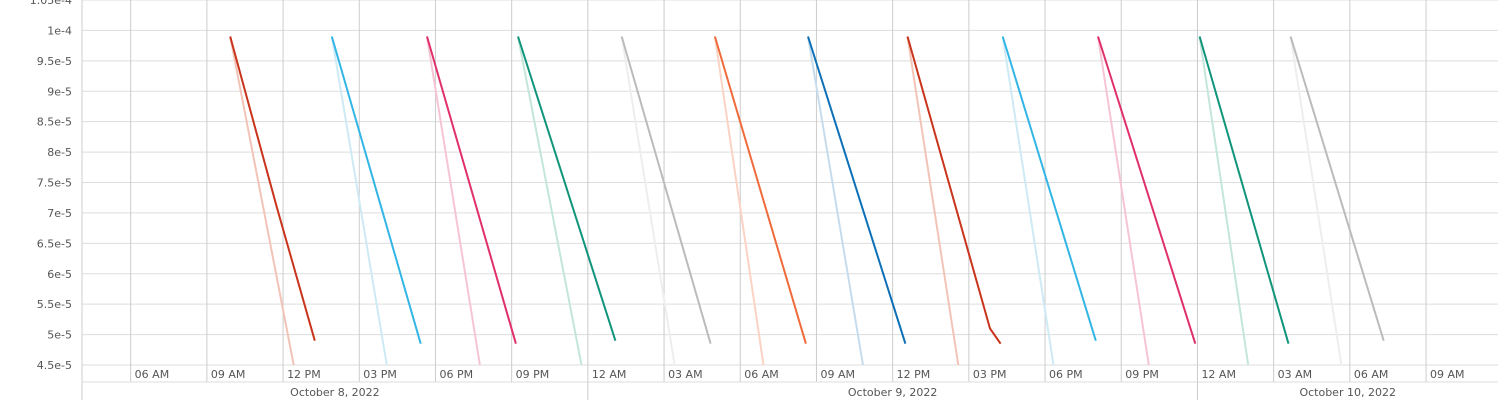 The width and height of the screenshot is (1498, 400). Describe the element at coordinates (59, 274) in the screenshot. I see `y-tick-label: 6e-5` at that location.